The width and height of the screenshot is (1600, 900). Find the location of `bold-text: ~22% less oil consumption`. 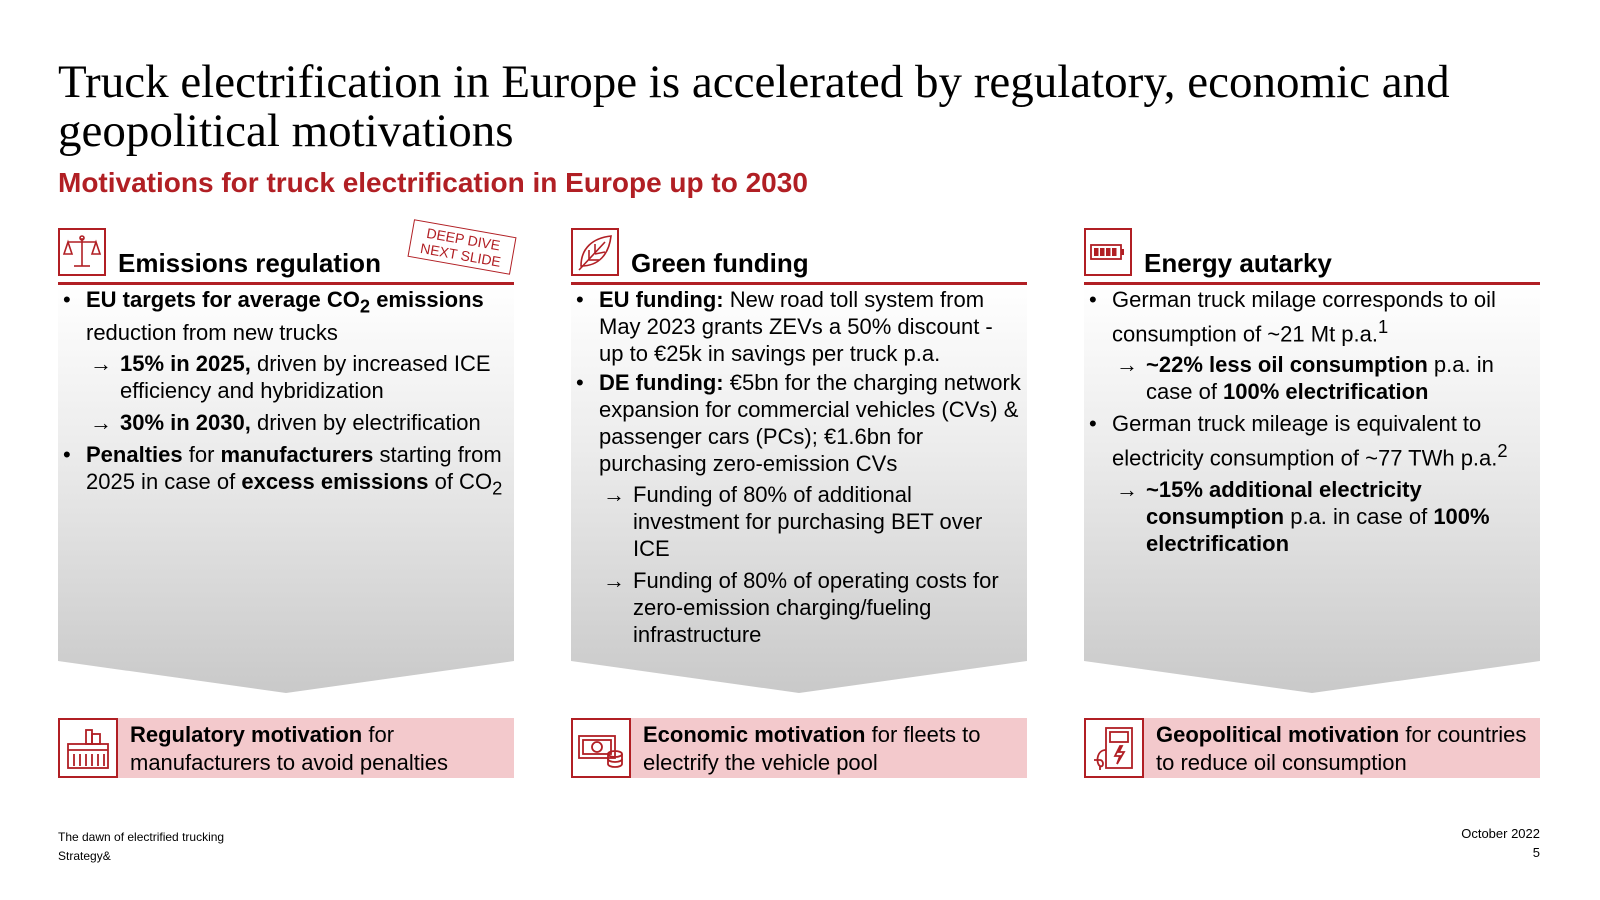

bold-text: ~22% less oil consumption is located at coordinates (1287, 365).